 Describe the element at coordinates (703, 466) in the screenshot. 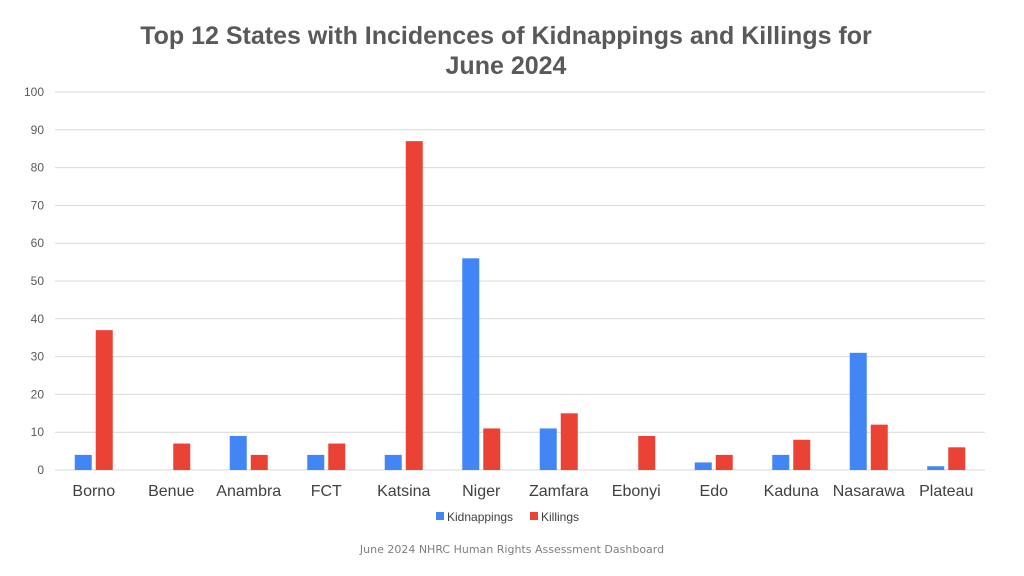

I see `bar-kidnappings-edo` at that location.